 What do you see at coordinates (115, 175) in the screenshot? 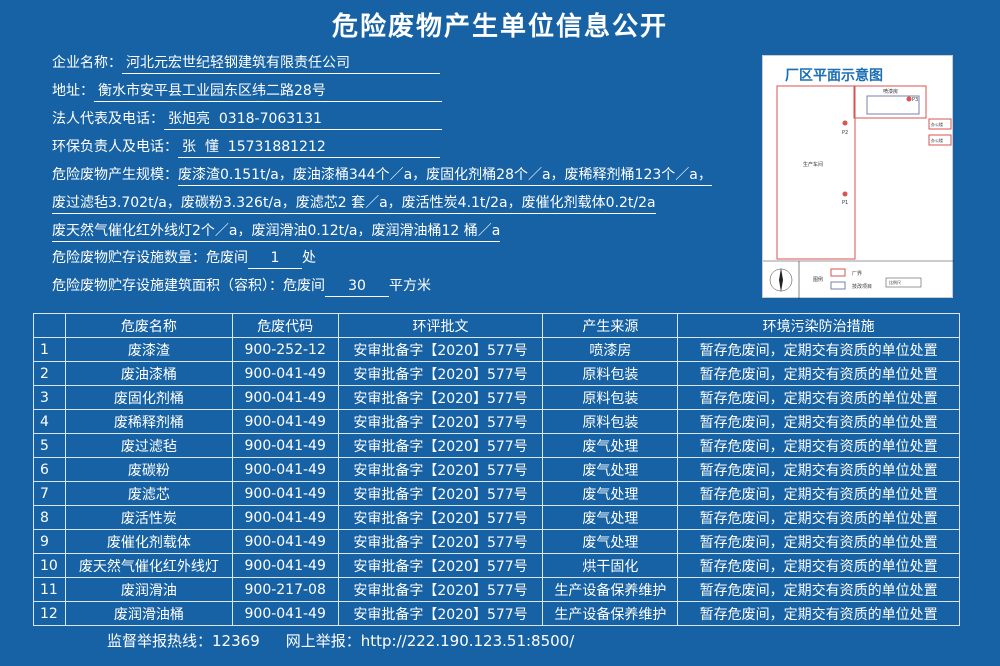
I see `label: 危险废物产生规模：` at bounding box center [115, 175].